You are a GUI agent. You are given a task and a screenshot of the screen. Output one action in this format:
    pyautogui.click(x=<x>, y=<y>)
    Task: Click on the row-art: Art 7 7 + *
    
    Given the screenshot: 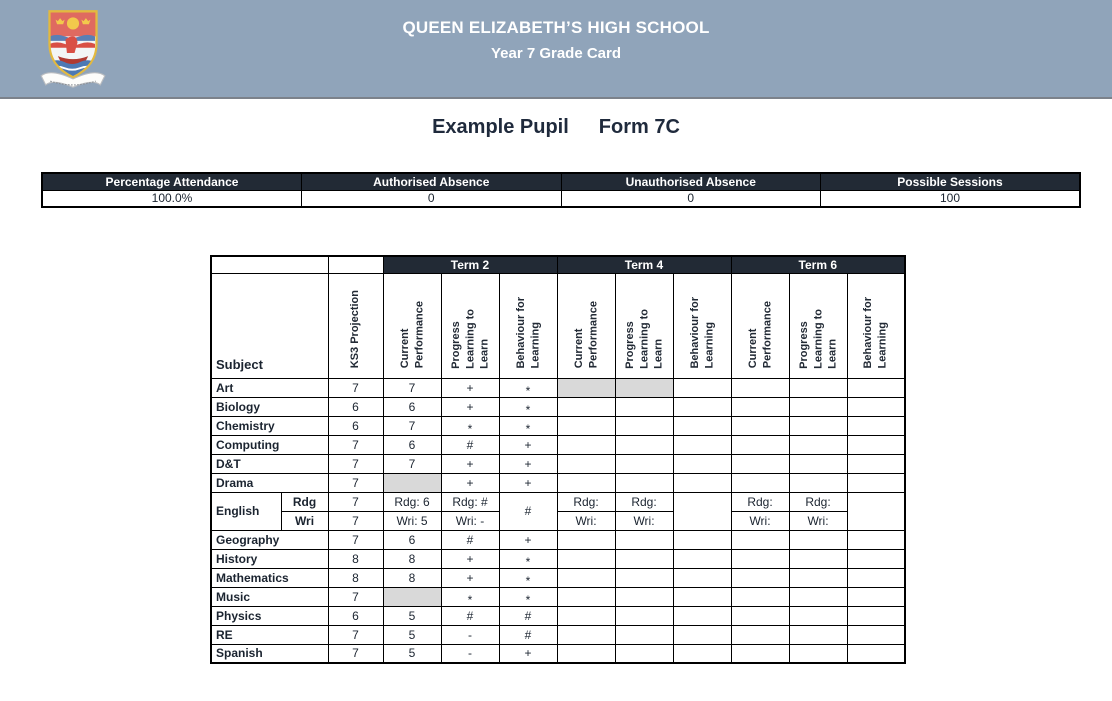 What is the action you would take?
    pyautogui.click(x=558, y=387)
    